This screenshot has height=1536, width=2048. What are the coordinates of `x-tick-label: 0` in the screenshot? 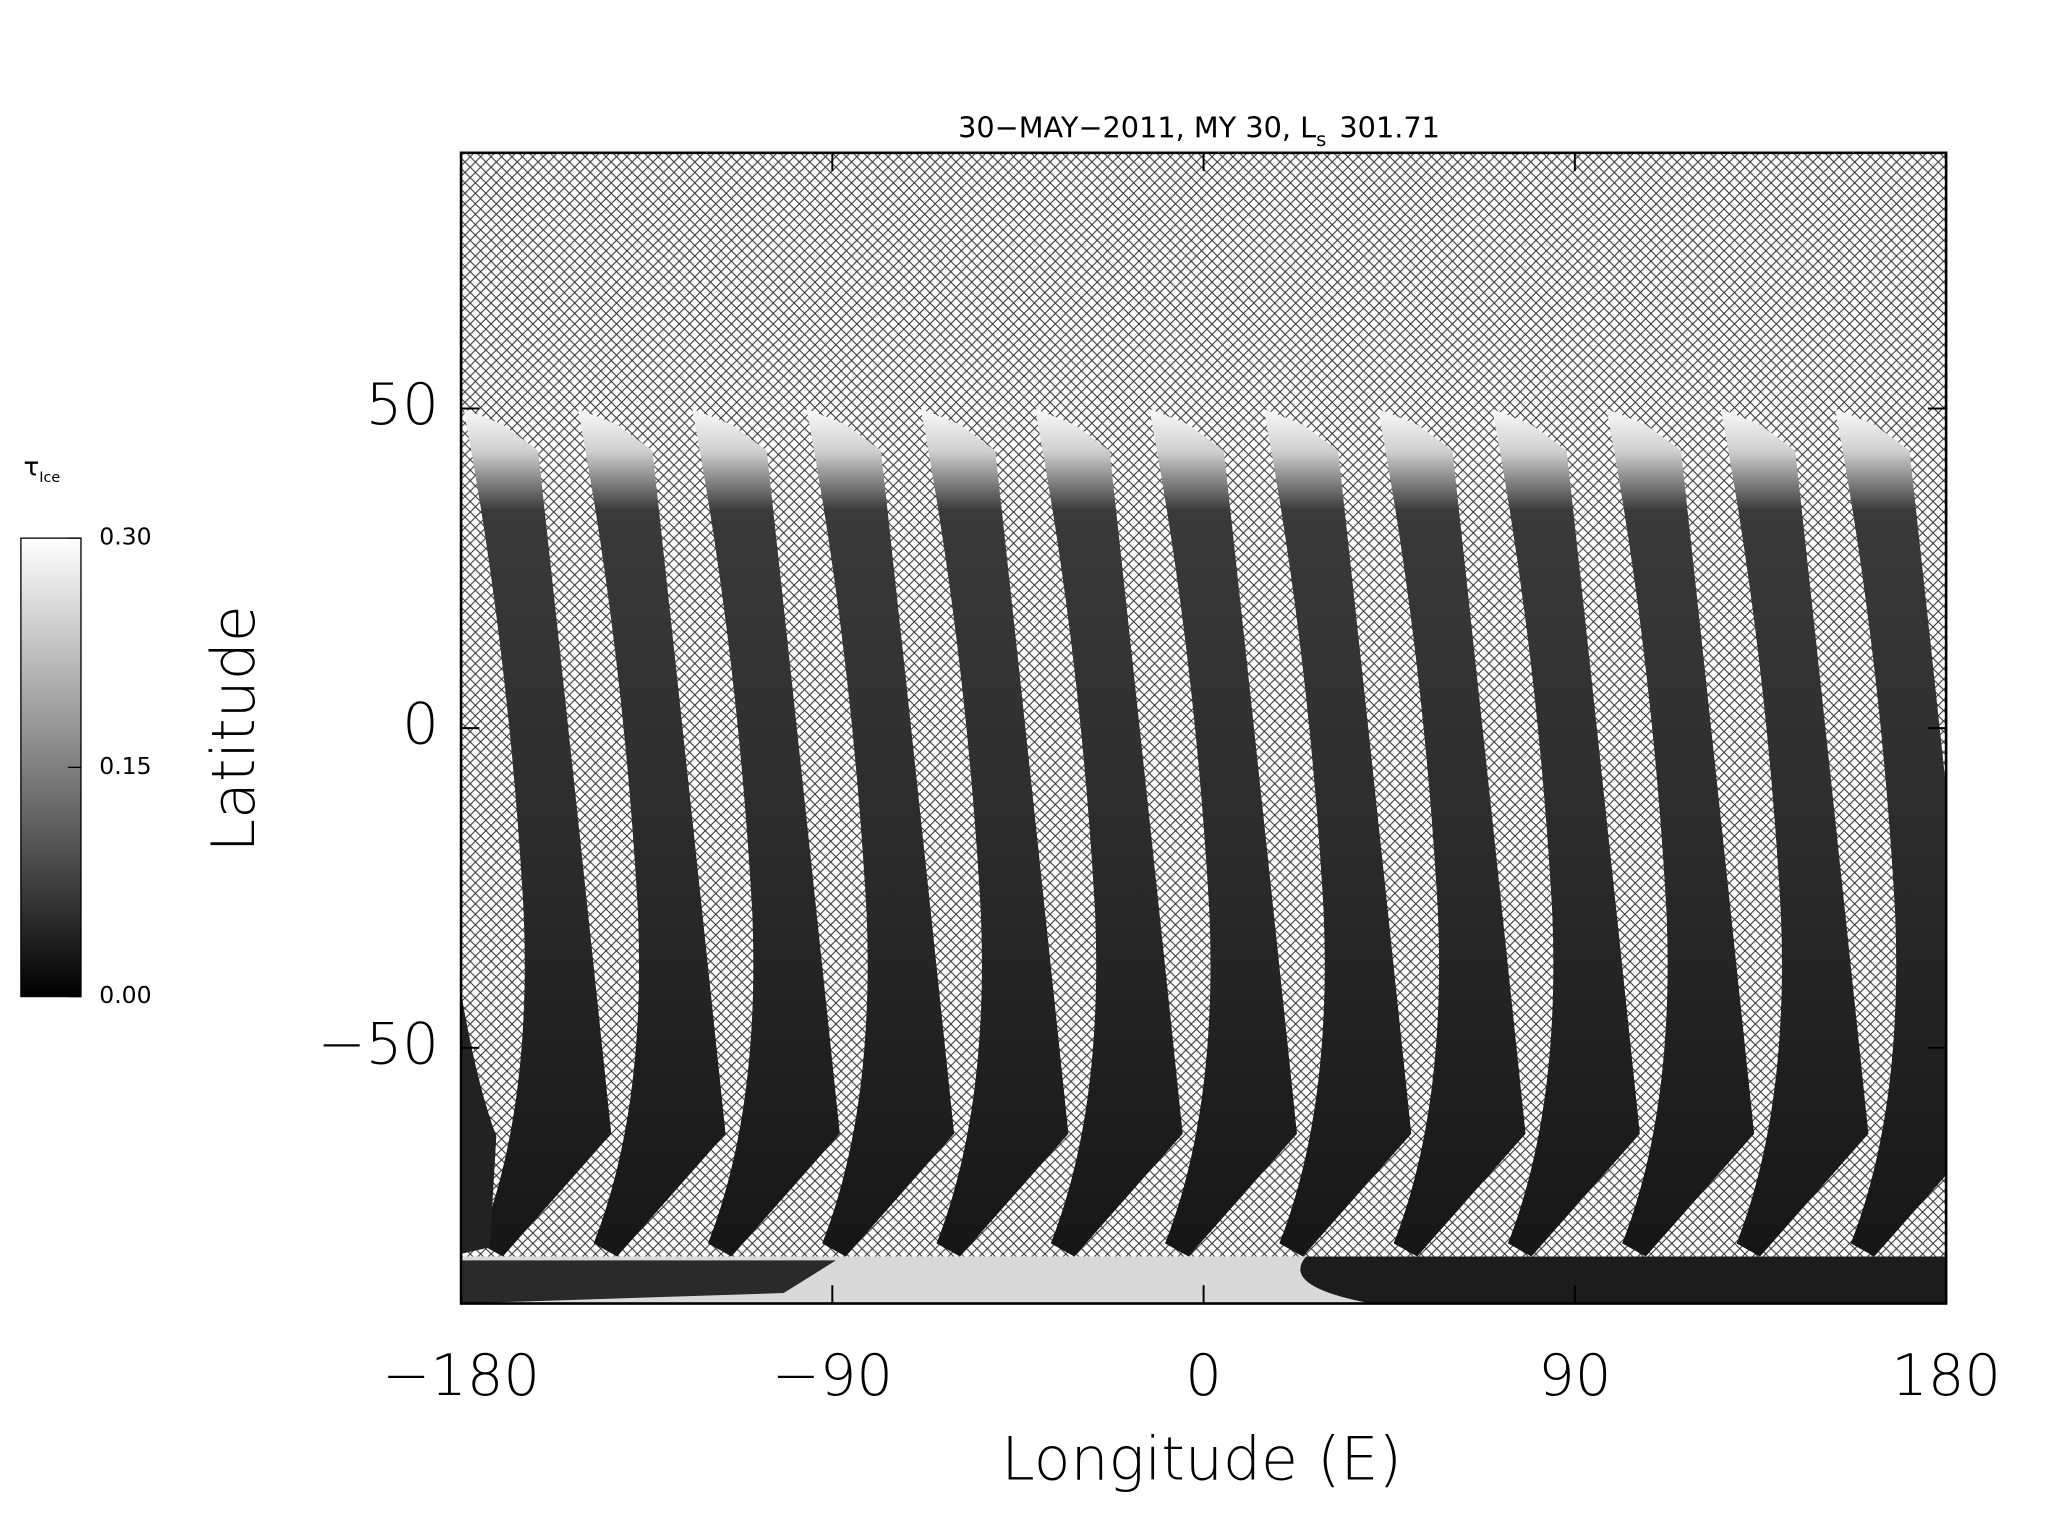 It's located at (1203, 1375).